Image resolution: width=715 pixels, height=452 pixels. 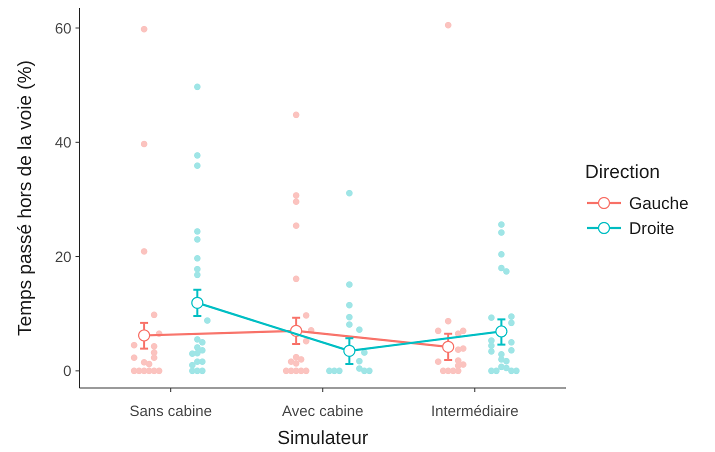 I want to click on x-axis-title: Simulateur, so click(x=323, y=438).